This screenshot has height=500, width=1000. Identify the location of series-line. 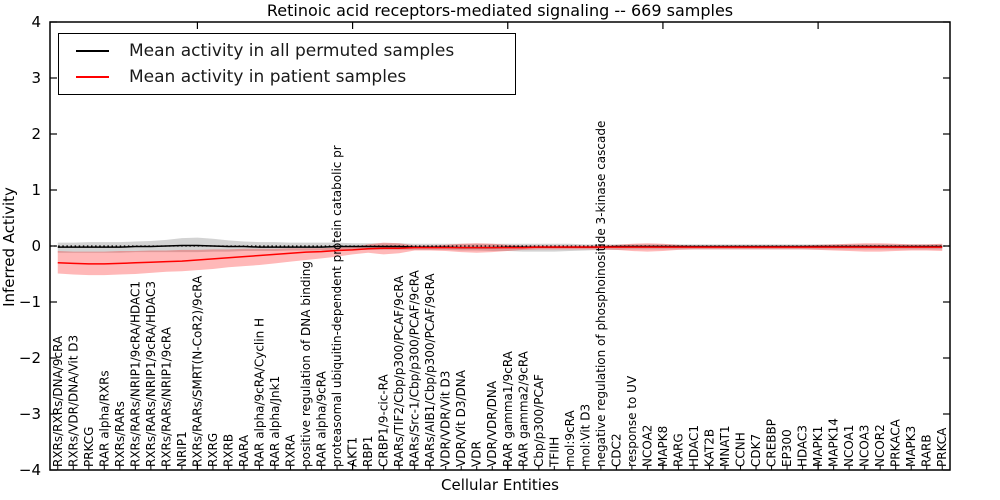
(500, 255).